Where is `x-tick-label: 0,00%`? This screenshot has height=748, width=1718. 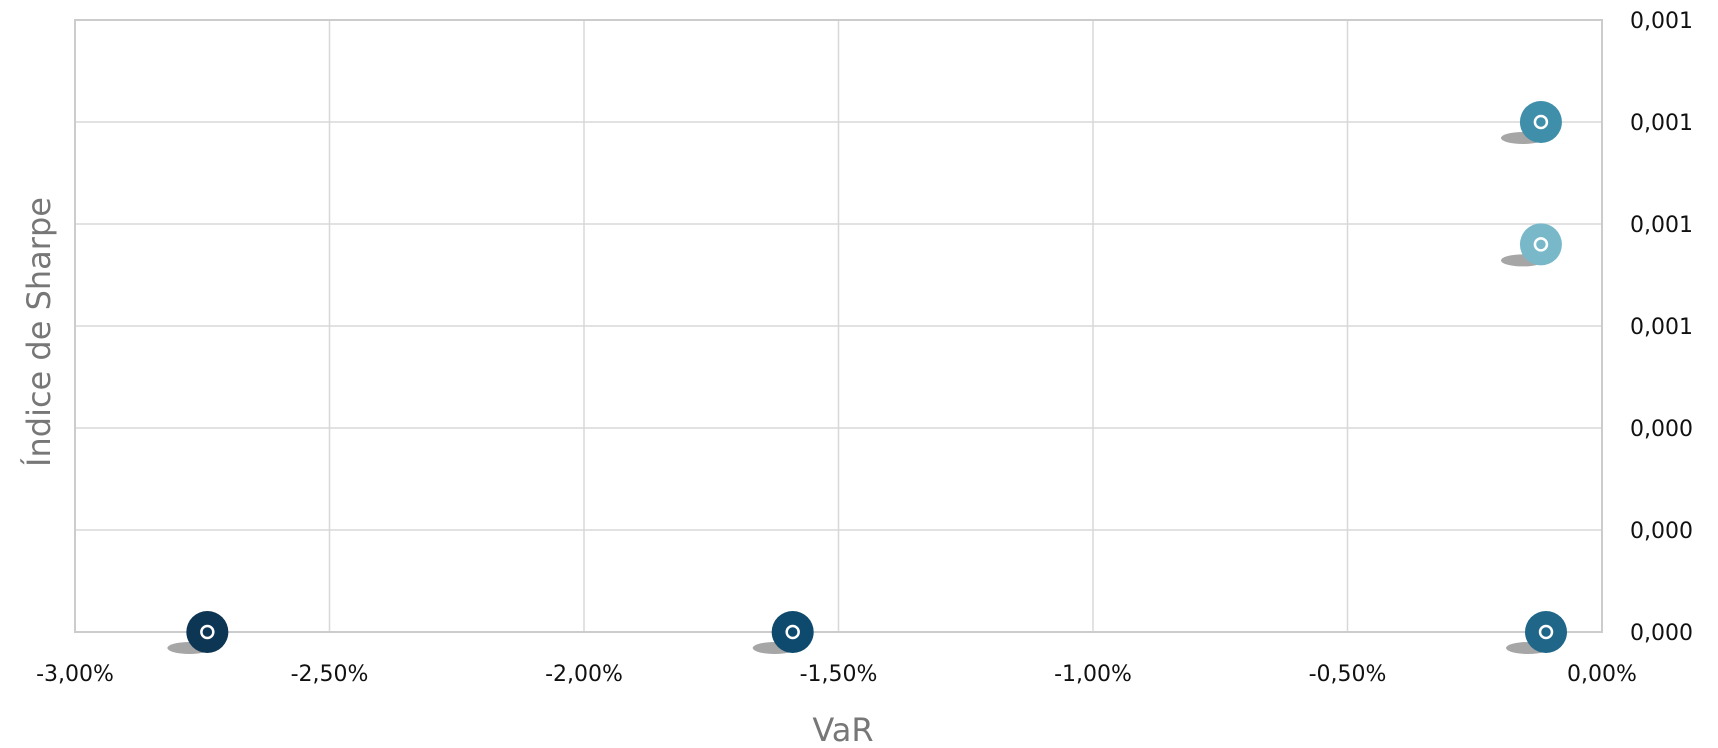
x-tick-label: 0,00% is located at coordinates (1602, 674).